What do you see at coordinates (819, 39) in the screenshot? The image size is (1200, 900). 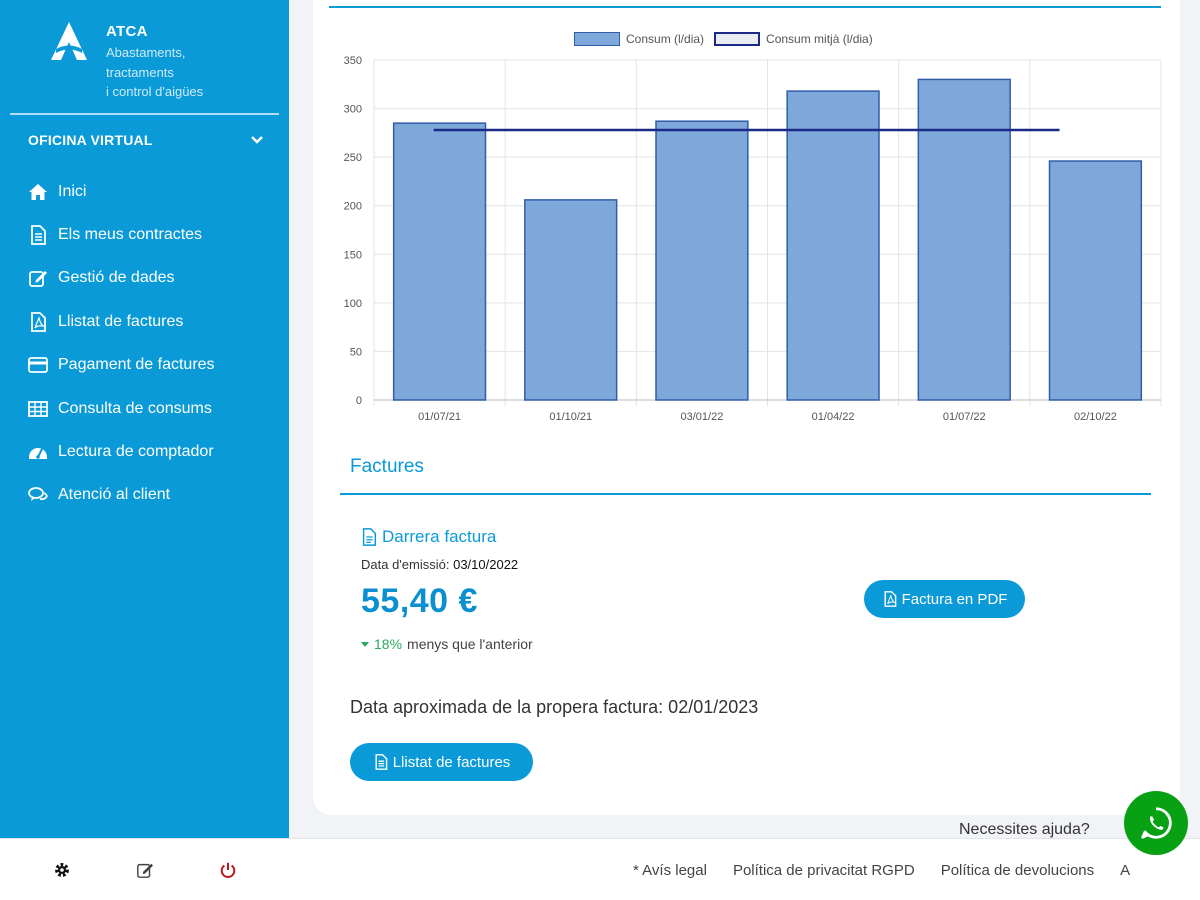 I see `legend-label: Consum mitjà (l/dia)` at bounding box center [819, 39].